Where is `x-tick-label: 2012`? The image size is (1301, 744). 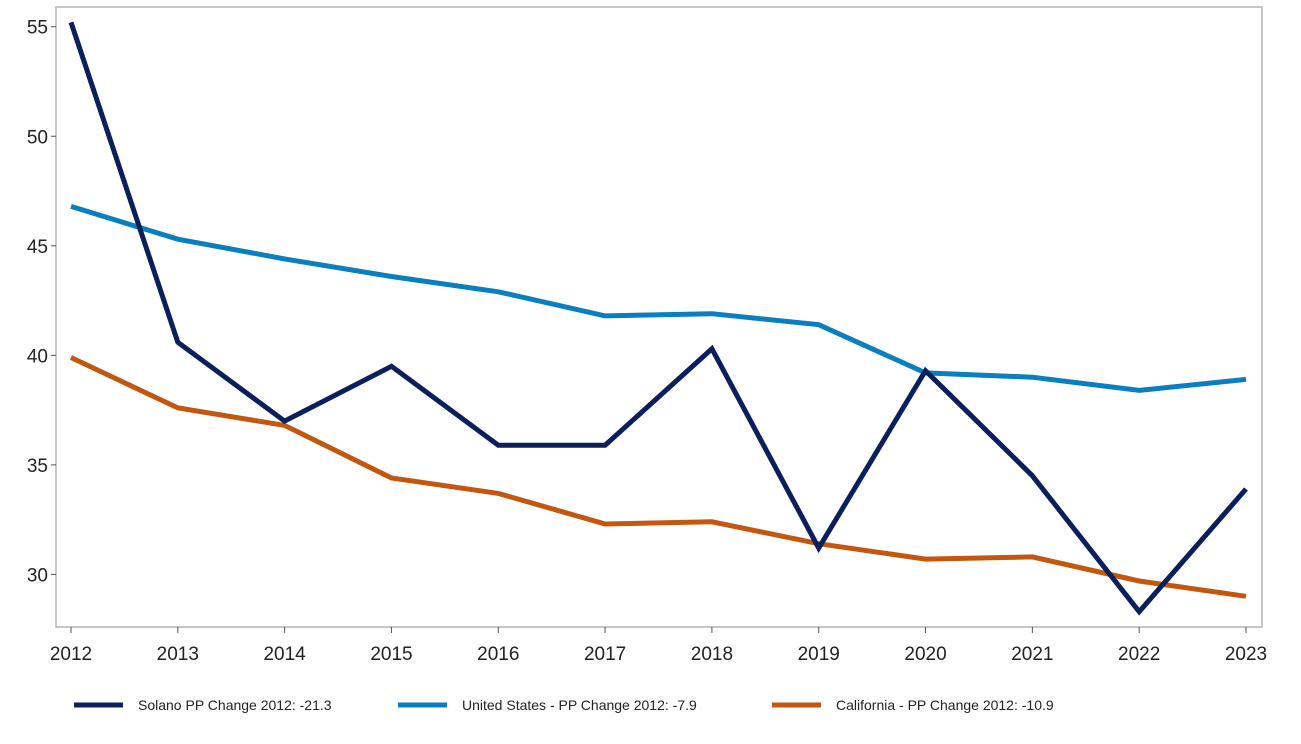 x-tick-label: 2012 is located at coordinates (71, 654).